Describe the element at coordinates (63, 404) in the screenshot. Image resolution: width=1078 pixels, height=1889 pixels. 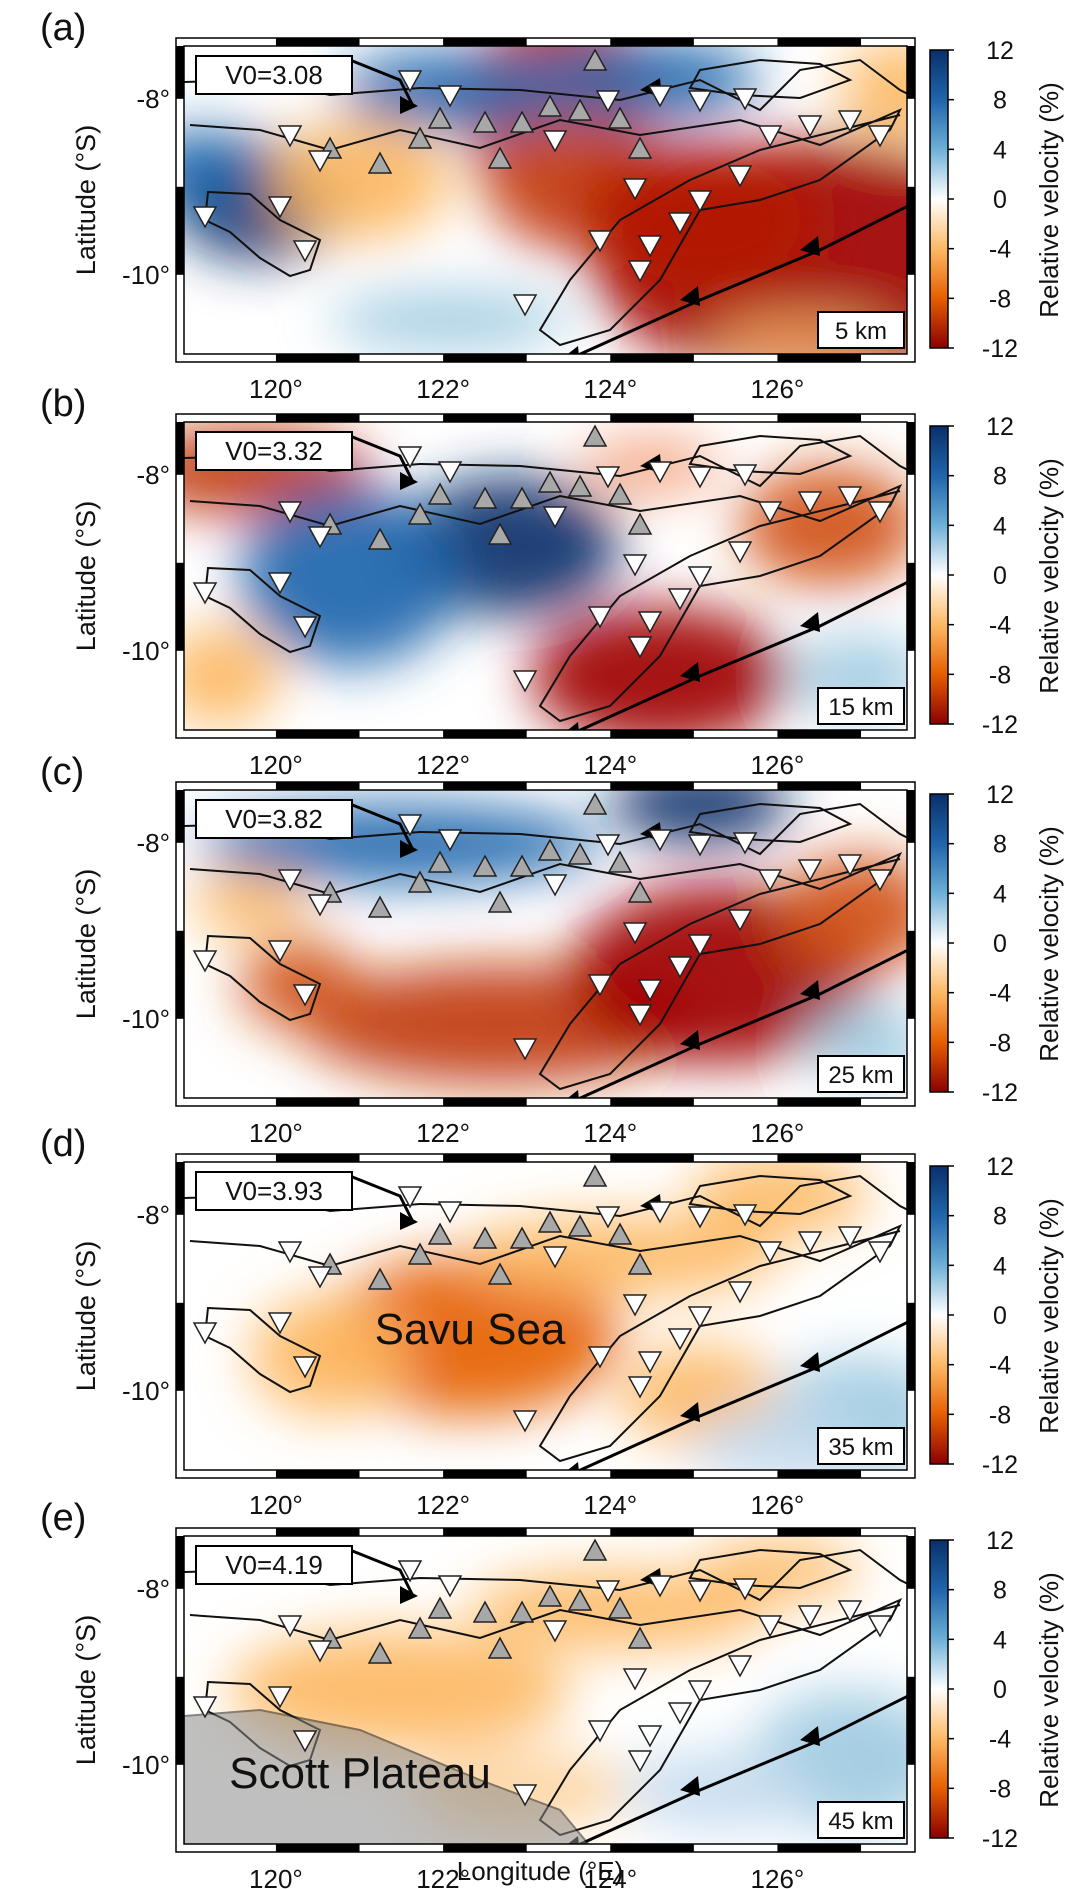
I see `panel-letter: (b)` at that location.